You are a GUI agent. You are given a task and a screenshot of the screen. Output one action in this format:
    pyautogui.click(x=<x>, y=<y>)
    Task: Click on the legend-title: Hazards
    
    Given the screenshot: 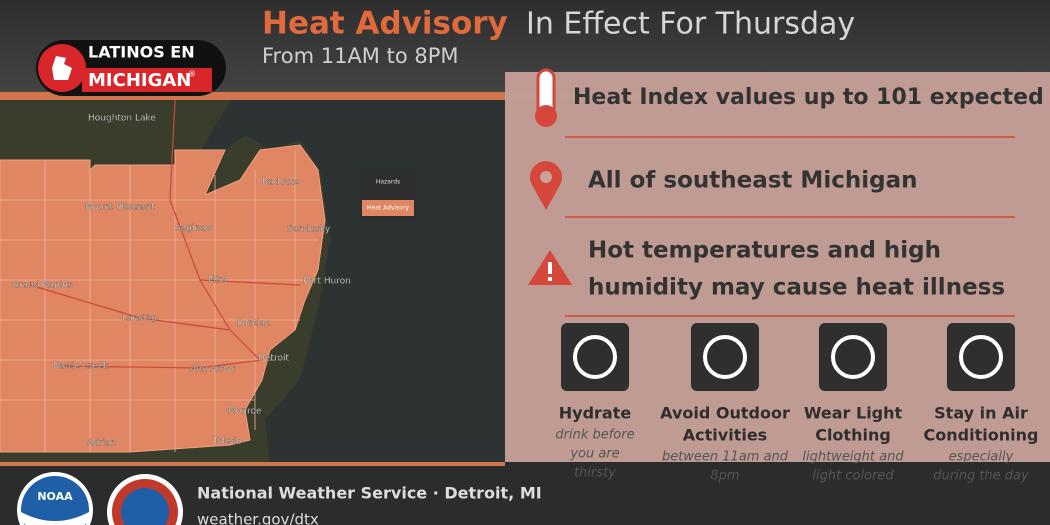 What is the action you would take?
    pyautogui.click(x=388, y=182)
    